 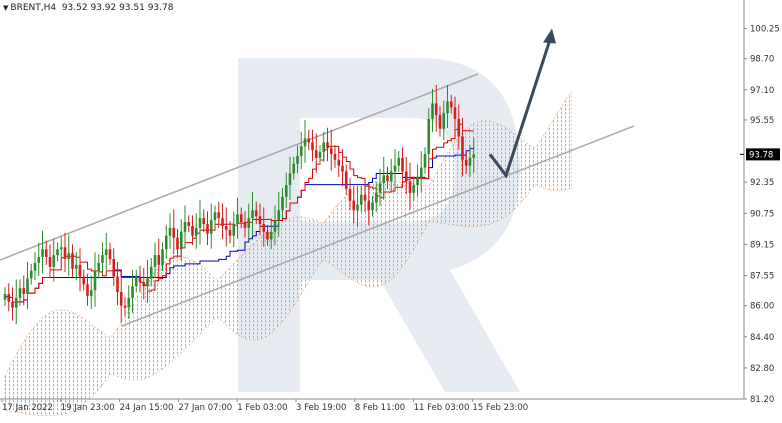 What do you see at coordinates (762, 214) in the screenshot?
I see `y-tick-label: 90.75` at bounding box center [762, 214].